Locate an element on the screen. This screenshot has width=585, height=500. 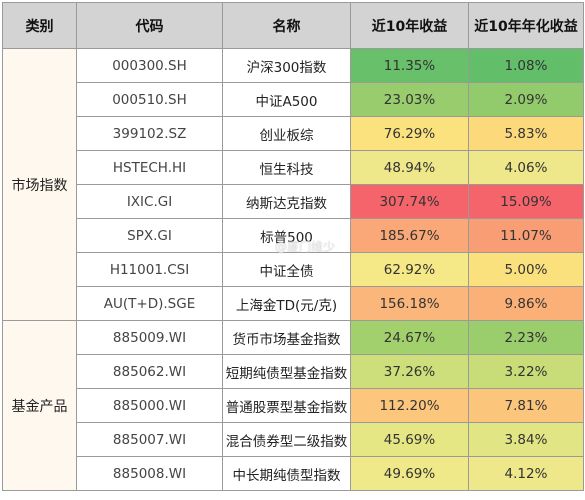
ten-year-return-cell: 185.67% is located at coordinates (409, 235).